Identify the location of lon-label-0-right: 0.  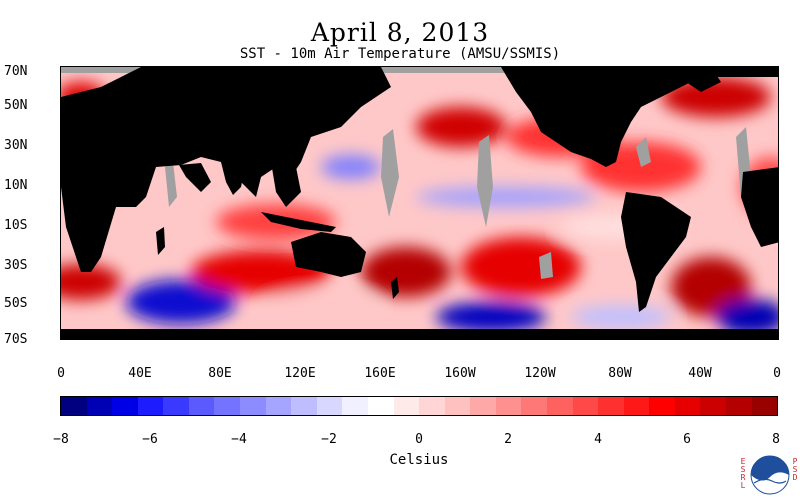
(777, 373).